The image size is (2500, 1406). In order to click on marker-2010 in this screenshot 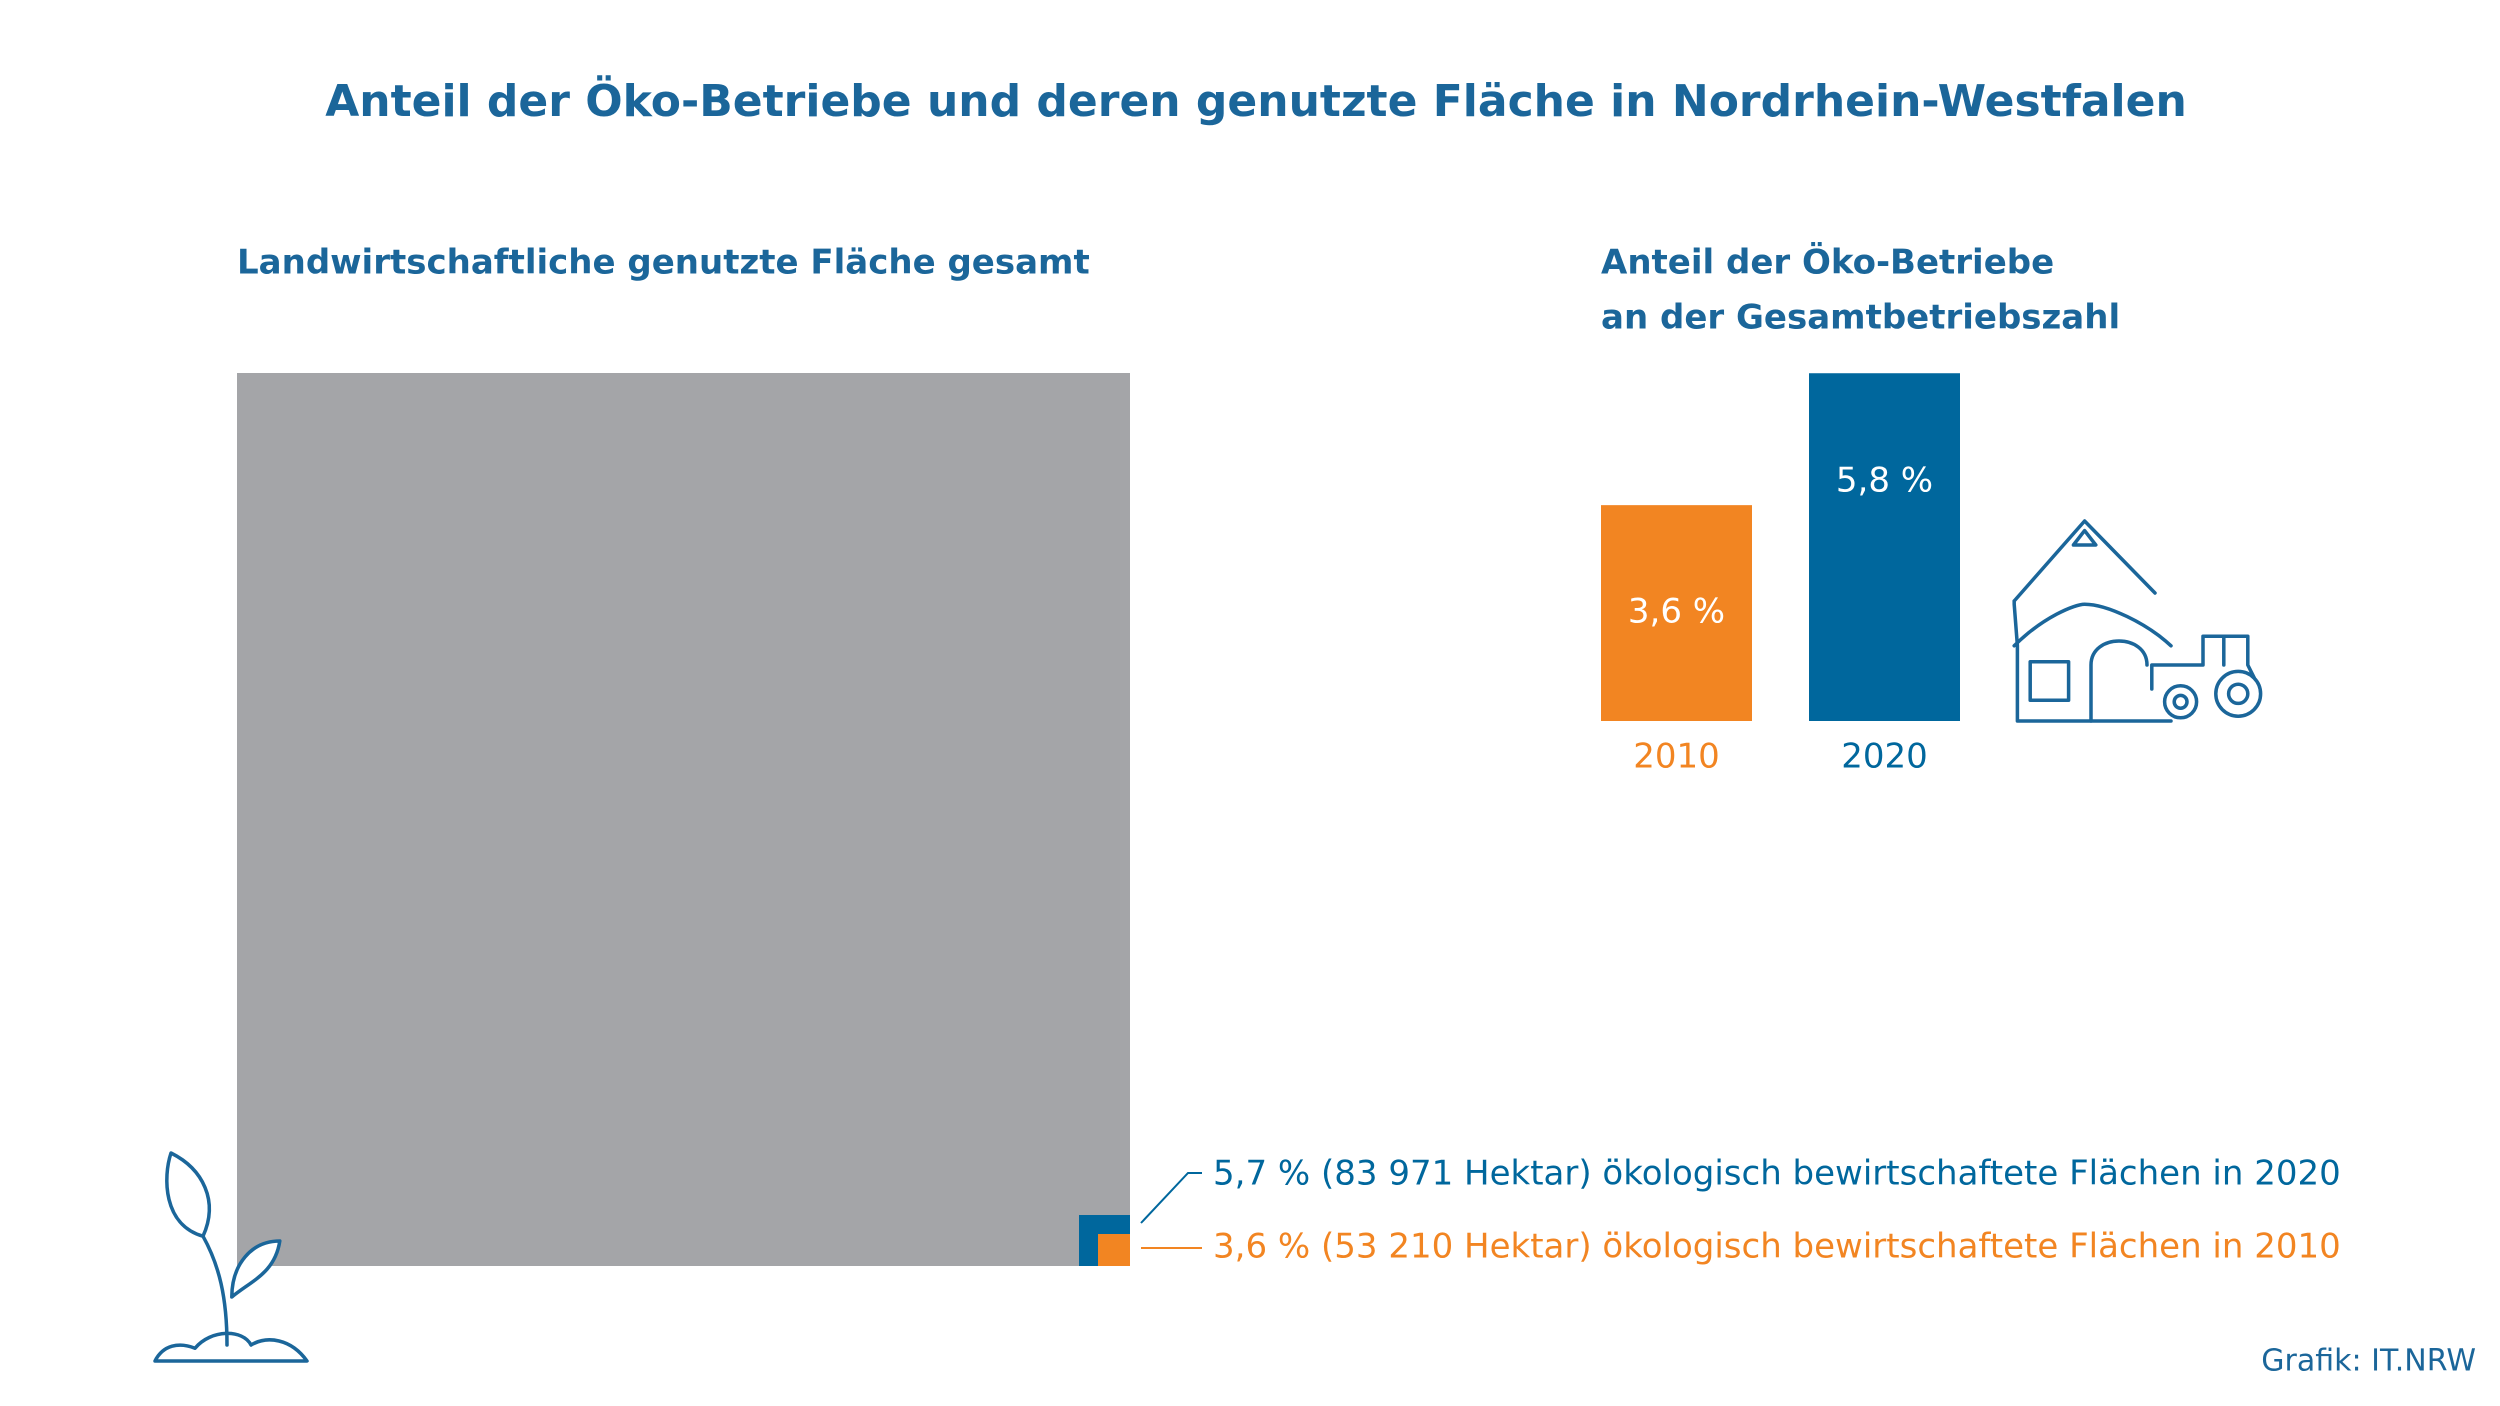, I will do `click(1114, 1250)`.